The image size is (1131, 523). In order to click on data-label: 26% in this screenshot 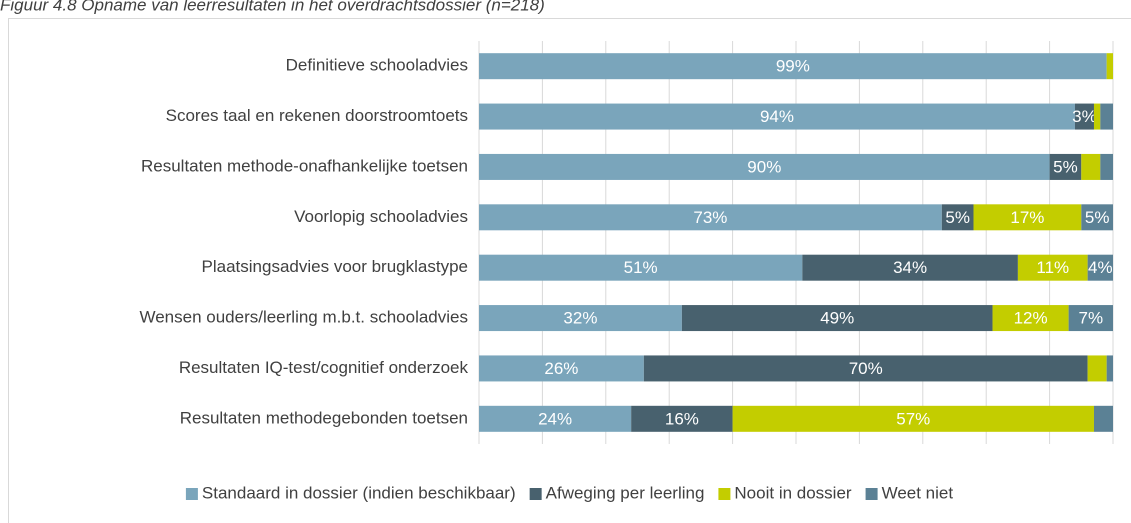, I will do `click(561, 368)`.